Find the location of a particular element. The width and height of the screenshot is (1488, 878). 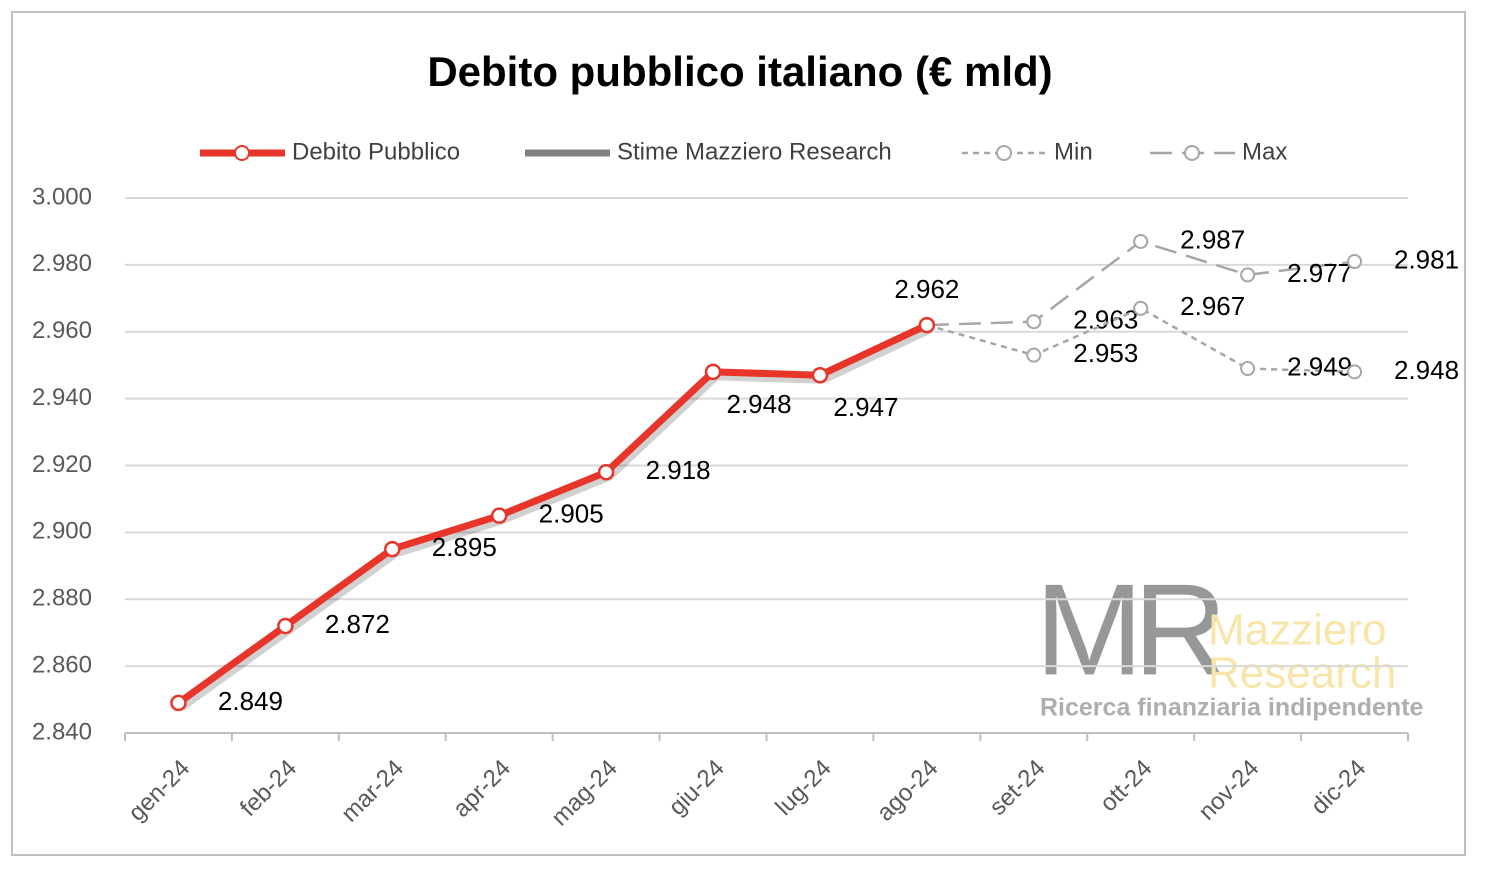

y-tick-label: 2.940 is located at coordinates (62, 397).